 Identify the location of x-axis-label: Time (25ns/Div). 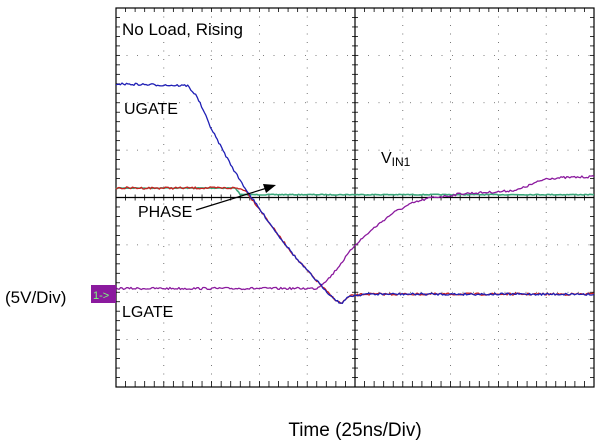
(354, 430).